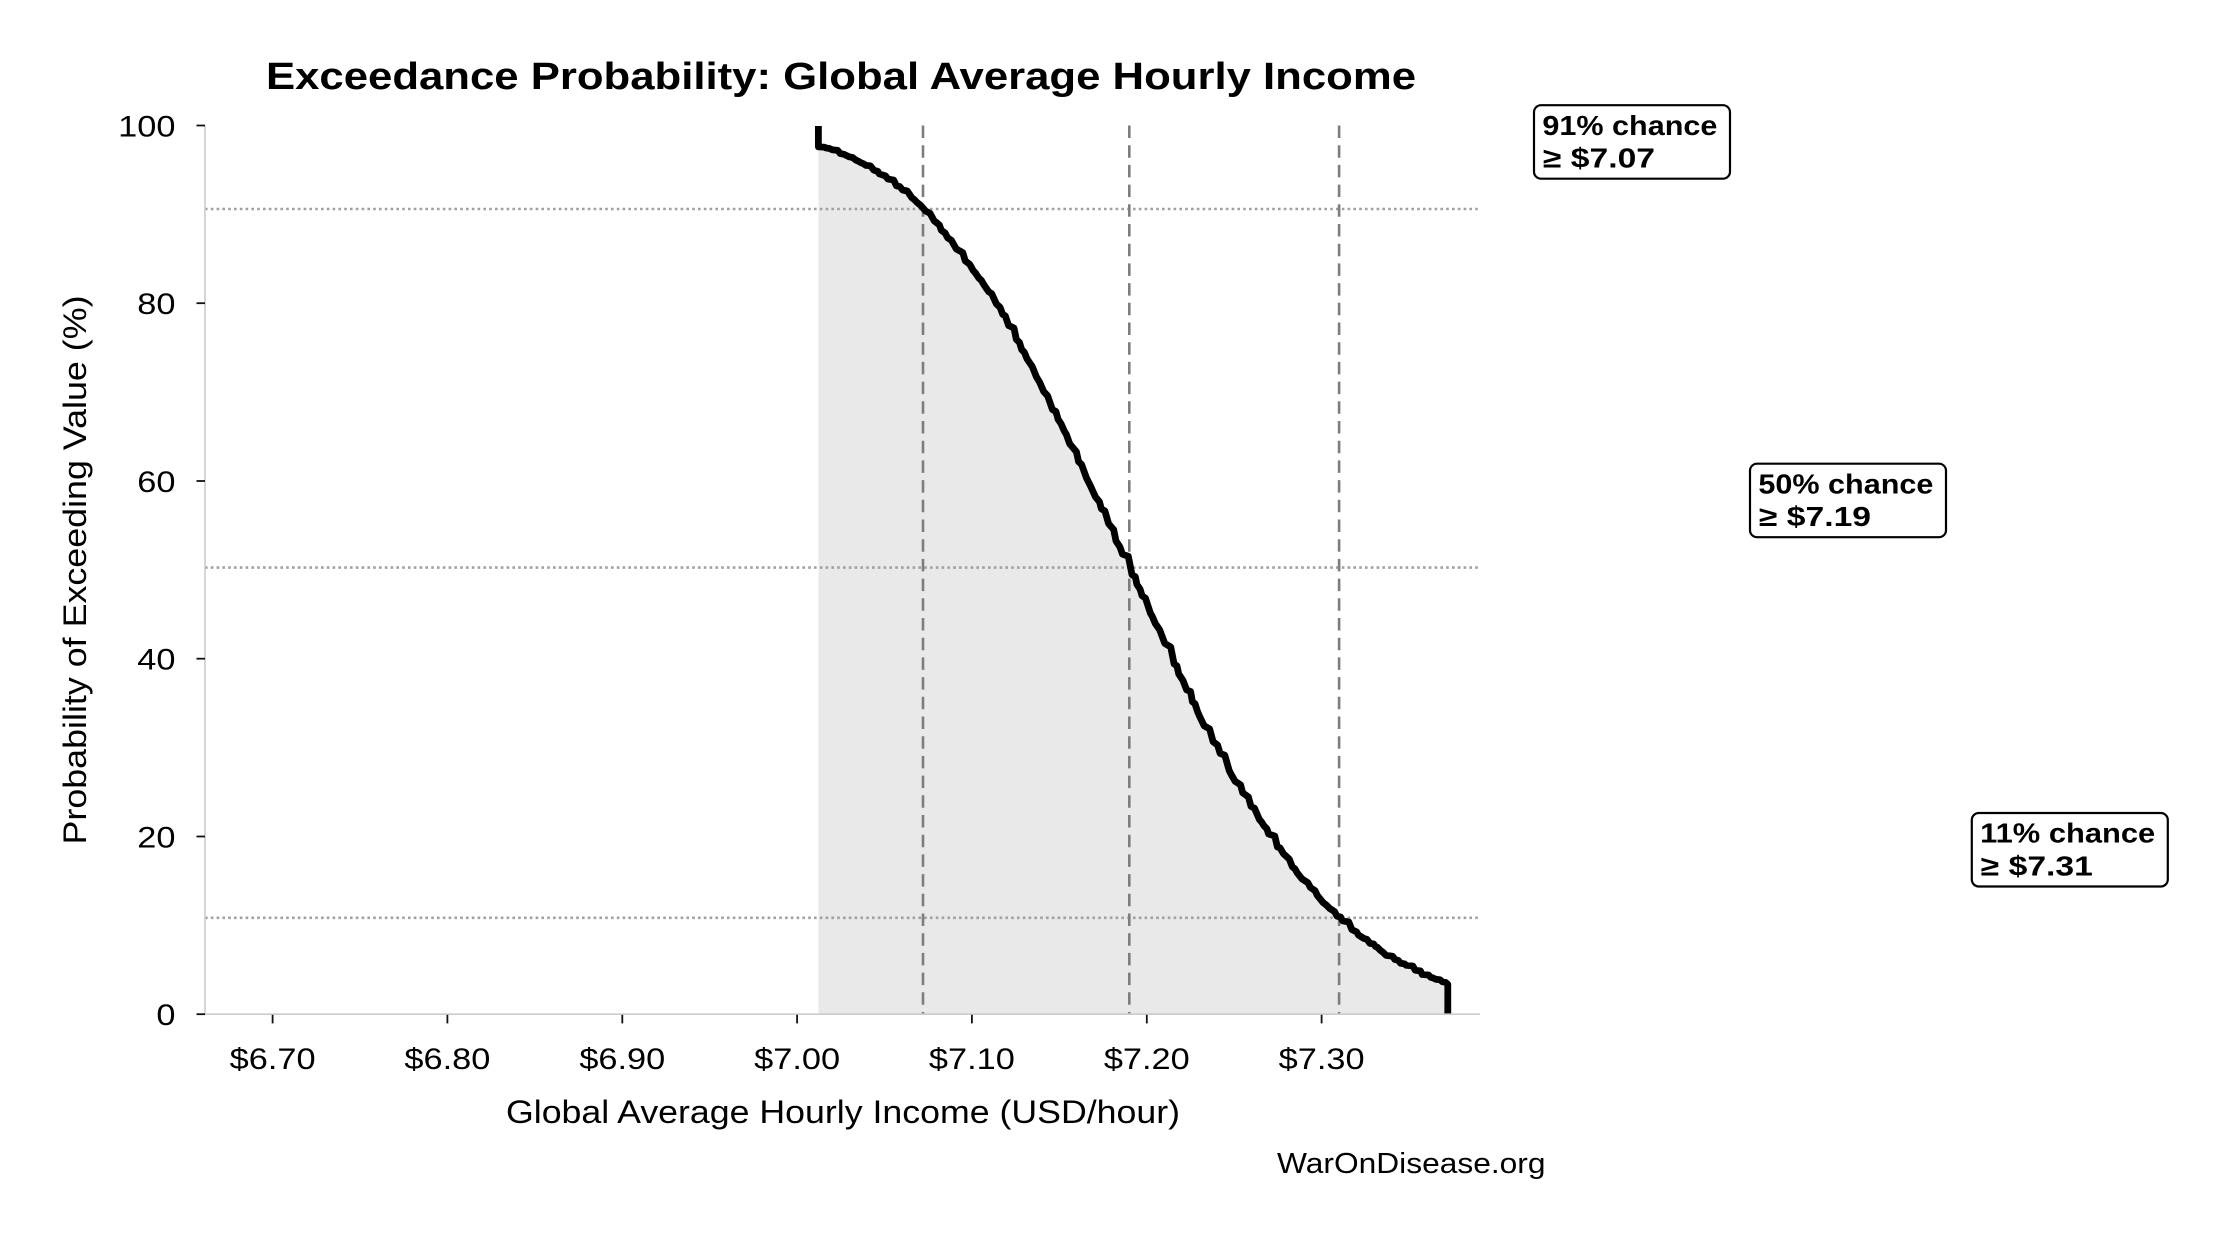 The image size is (2215, 1234). Describe the element at coordinates (156, 482) in the screenshot. I see `svg-text: 60` at that location.